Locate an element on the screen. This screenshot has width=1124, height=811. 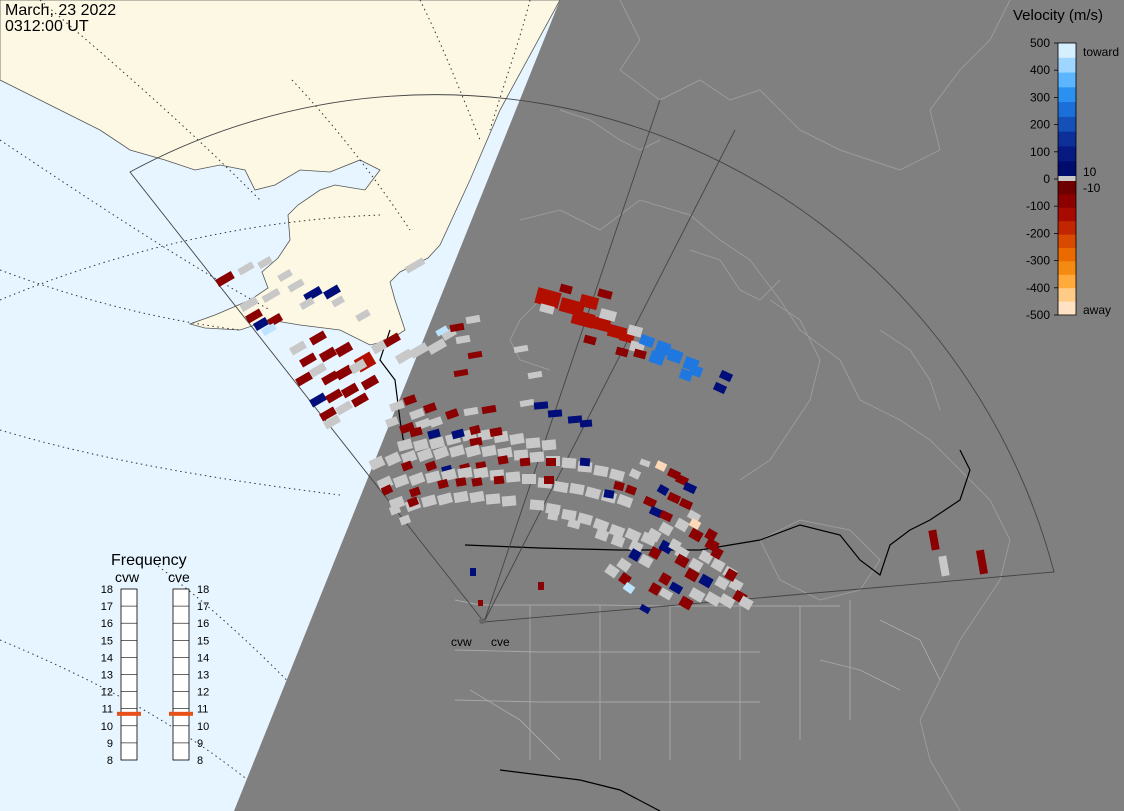
colorbar-threshold-neg: -10 is located at coordinates (1092, 188).